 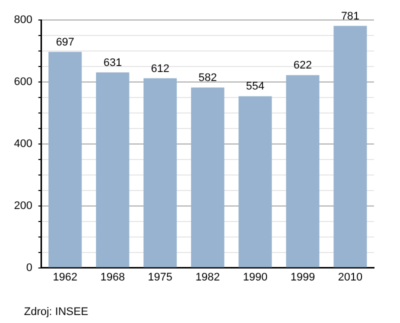 What do you see at coordinates (23, 144) in the screenshot?
I see `y-tick-label: 400` at bounding box center [23, 144].